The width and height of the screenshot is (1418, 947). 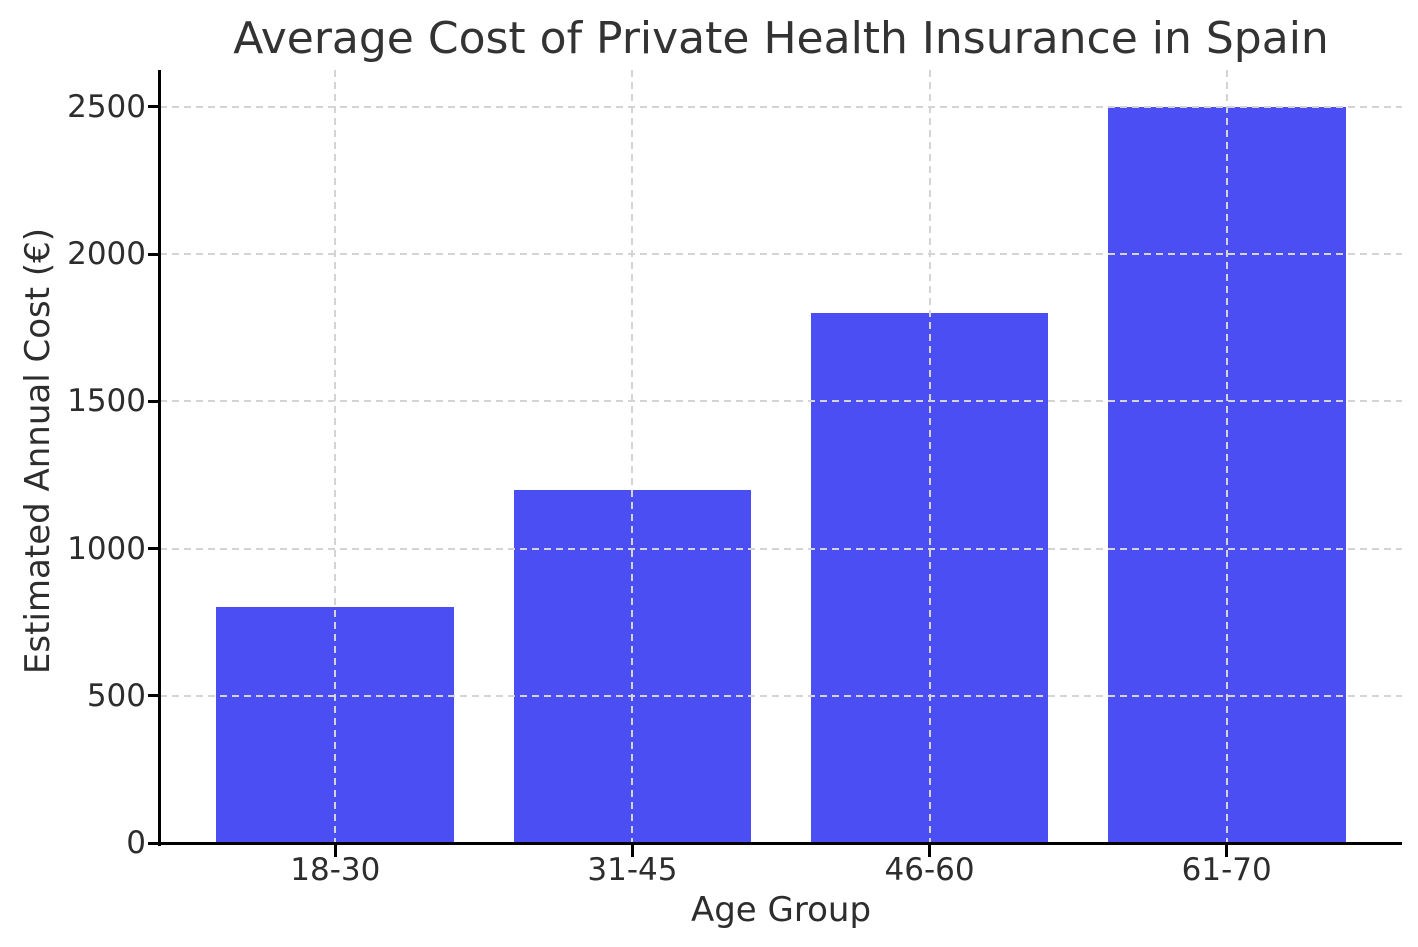 What do you see at coordinates (106, 548) in the screenshot?
I see `y-tick-label-1000: 1000` at bounding box center [106, 548].